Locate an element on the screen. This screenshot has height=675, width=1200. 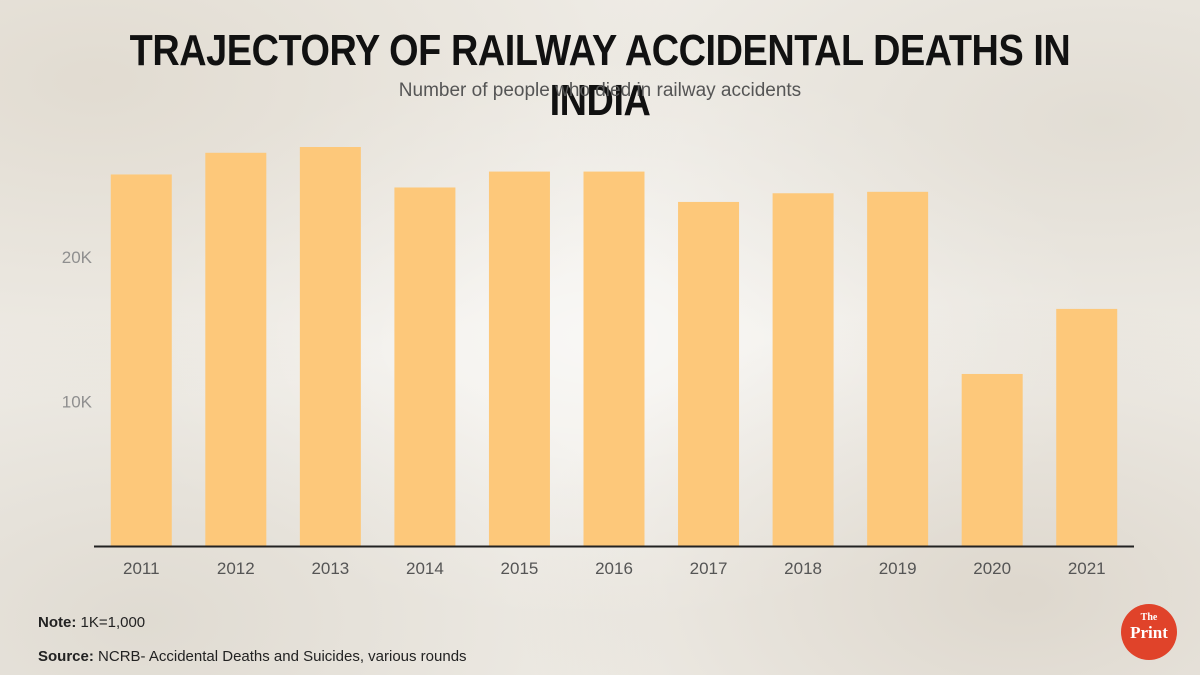
bar-2020 is located at coordinates (992, 459).